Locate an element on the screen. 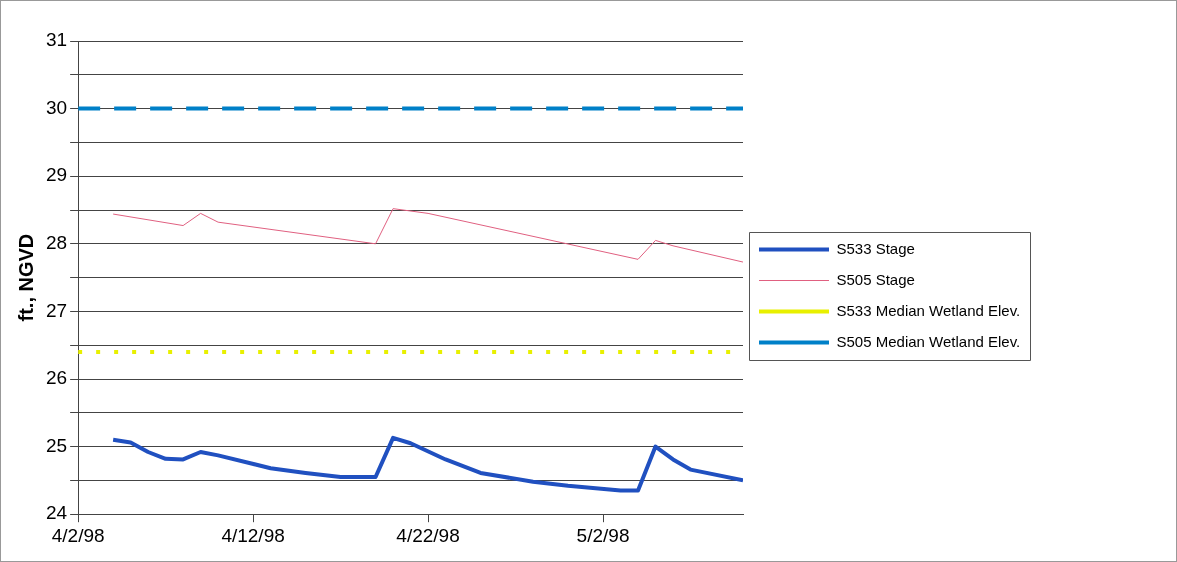 Image resolution: width=1177 pixels, height=562 pixels. legend-label: S505 Median Wetland Elev. is located at coordinates (928, 341).